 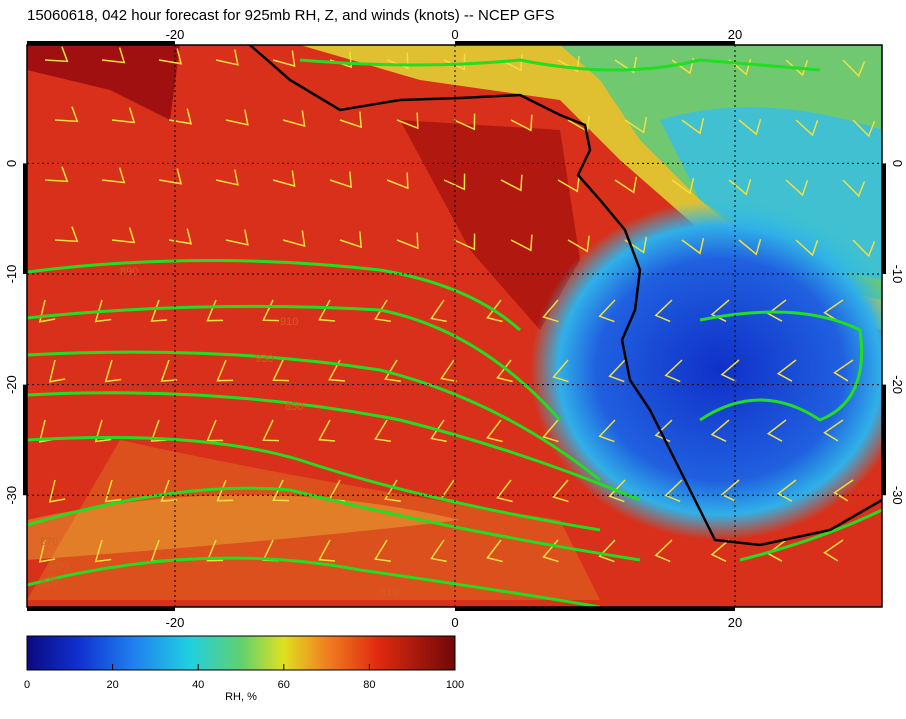 I want to click on colorbar-tick-label: 40, so click(x=198, y=685).